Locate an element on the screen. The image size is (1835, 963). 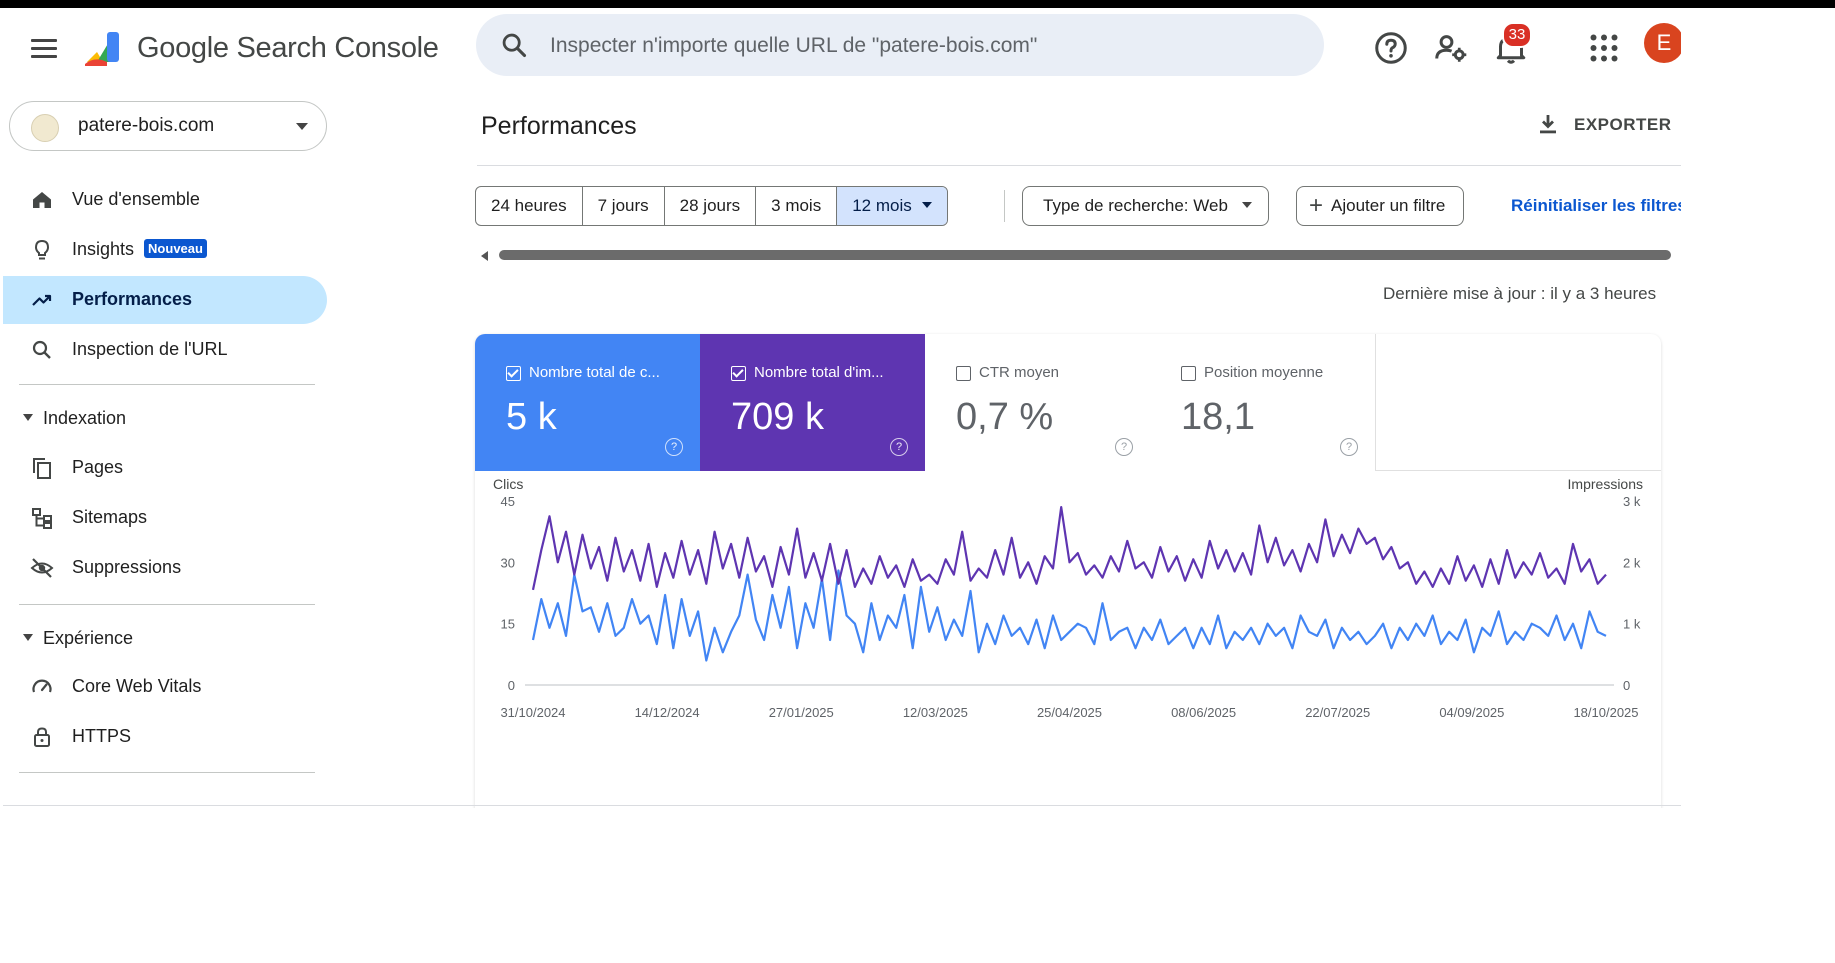
metric-tile-ctr: CTR moyen 0,7 % ? is located at coordinates (1038, 402).